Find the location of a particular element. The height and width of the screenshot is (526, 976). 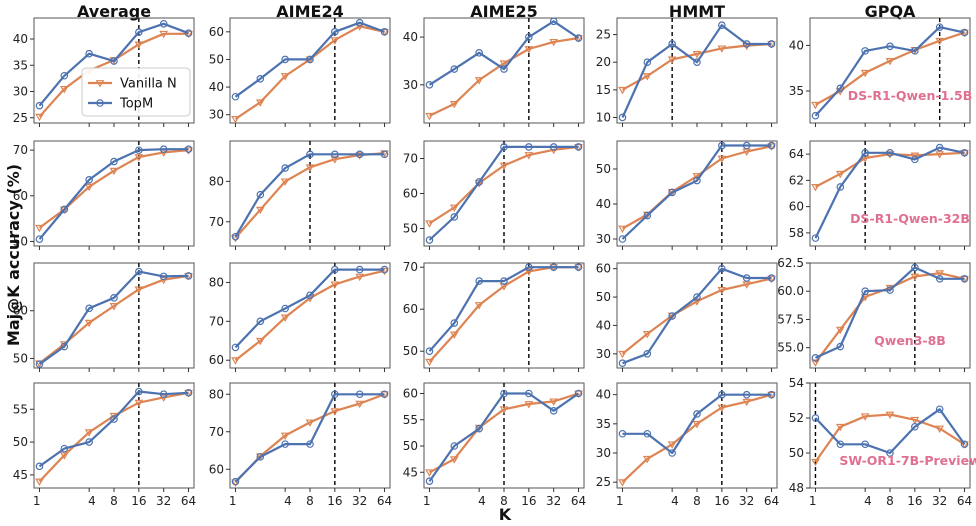

x-tick-label: 1 is located at coordinates (813, 501).